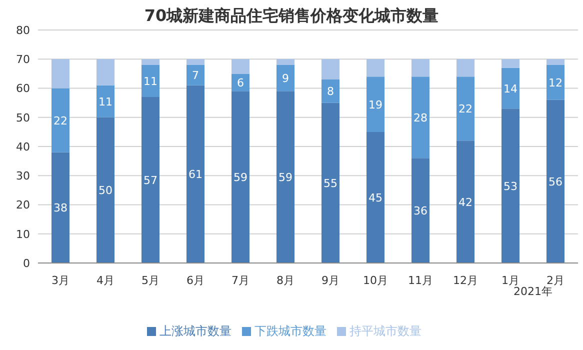 Image resolution: width=583 pixels, height=350 pixels. What do you see at coordinates (420, 280) in the screenshot?
I see `x-tick-label: 11月` at bounding box center [420, 280].